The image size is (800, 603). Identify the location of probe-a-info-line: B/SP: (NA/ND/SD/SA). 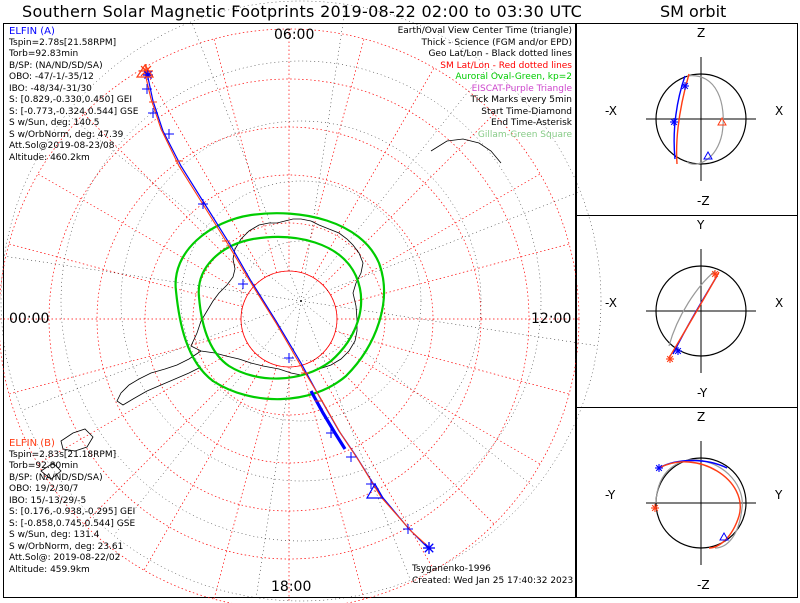
(56, 65).